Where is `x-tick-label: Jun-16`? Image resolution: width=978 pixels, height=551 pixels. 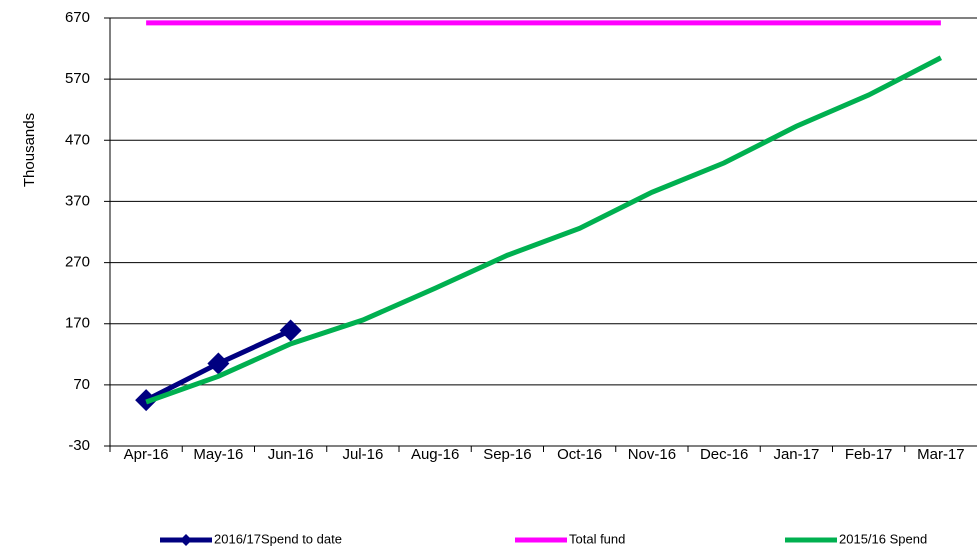
x-tick-label: Jun-16 is located at coordinates (291, 454).